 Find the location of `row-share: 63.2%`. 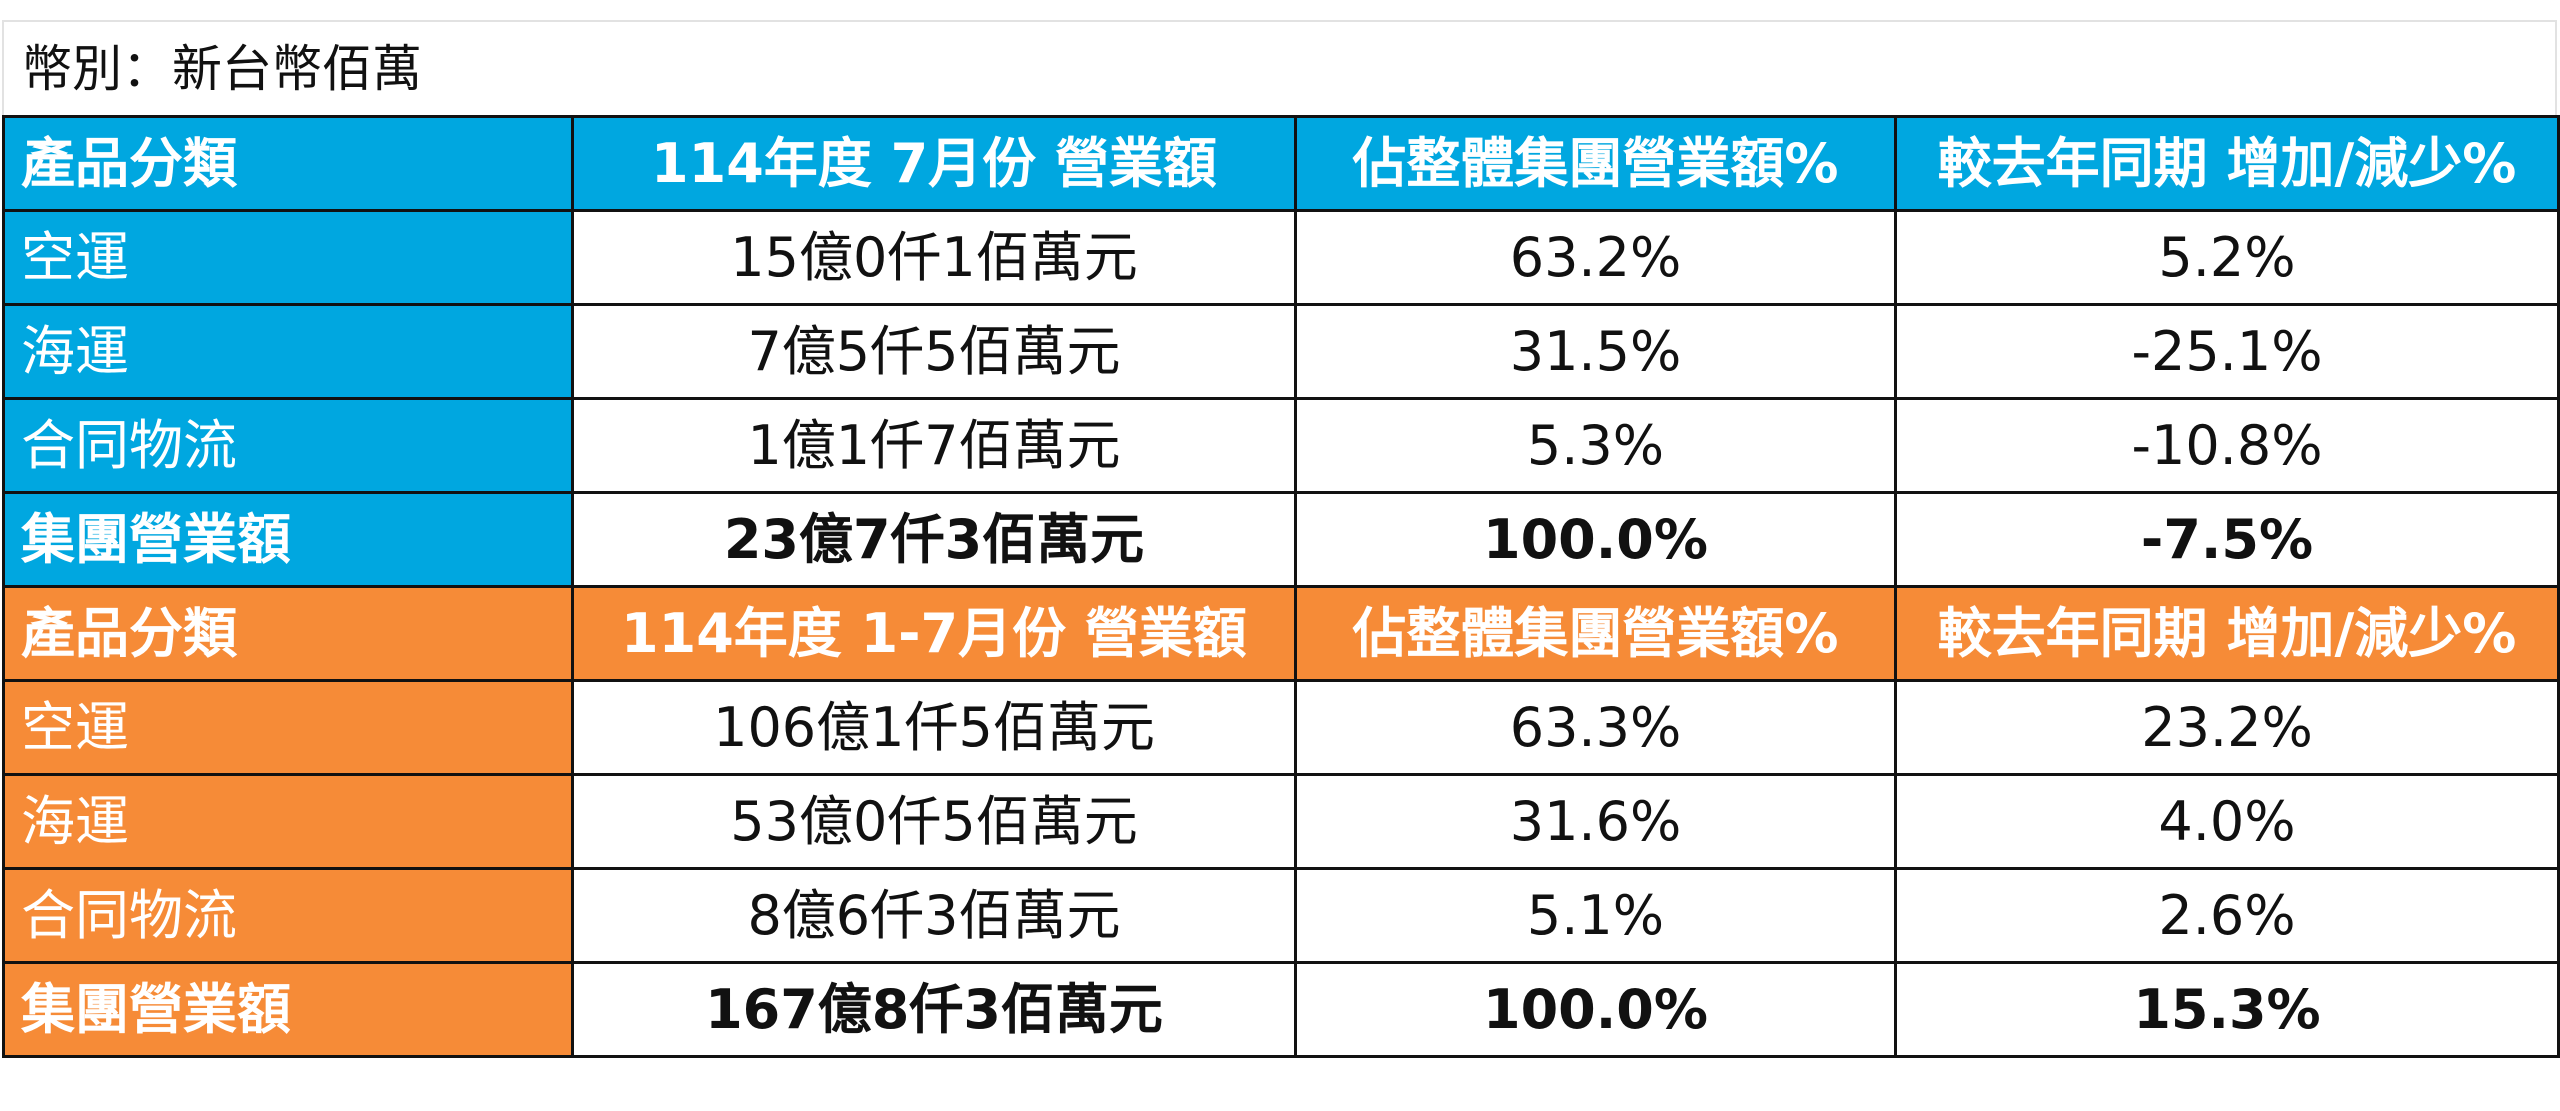

row-share: 63.2% is located at coordinates (1595, 257).